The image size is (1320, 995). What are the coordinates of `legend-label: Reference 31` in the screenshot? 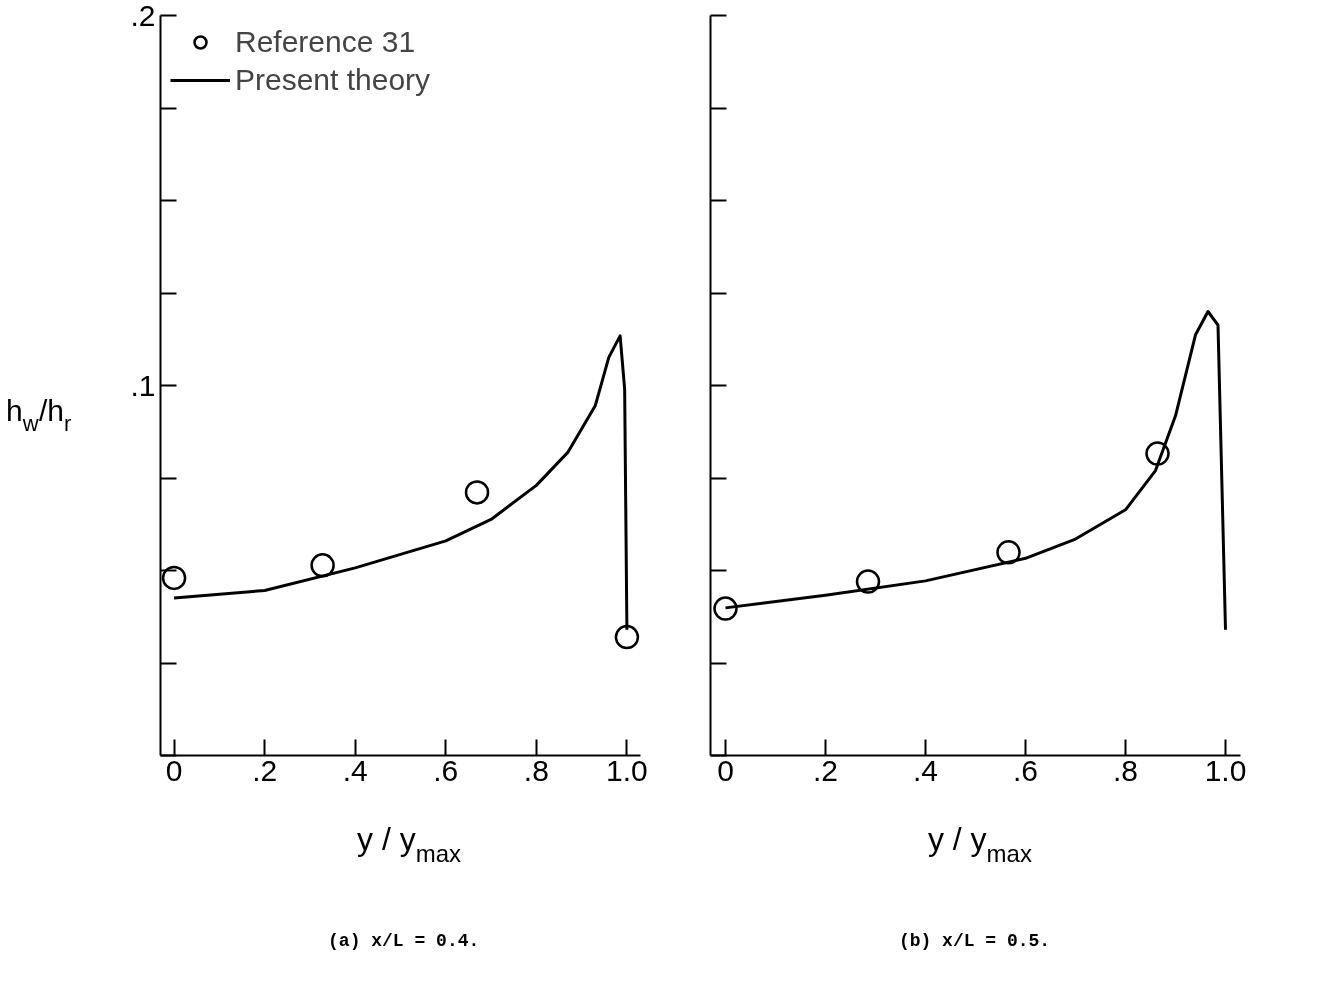 It's located at (325, 42).